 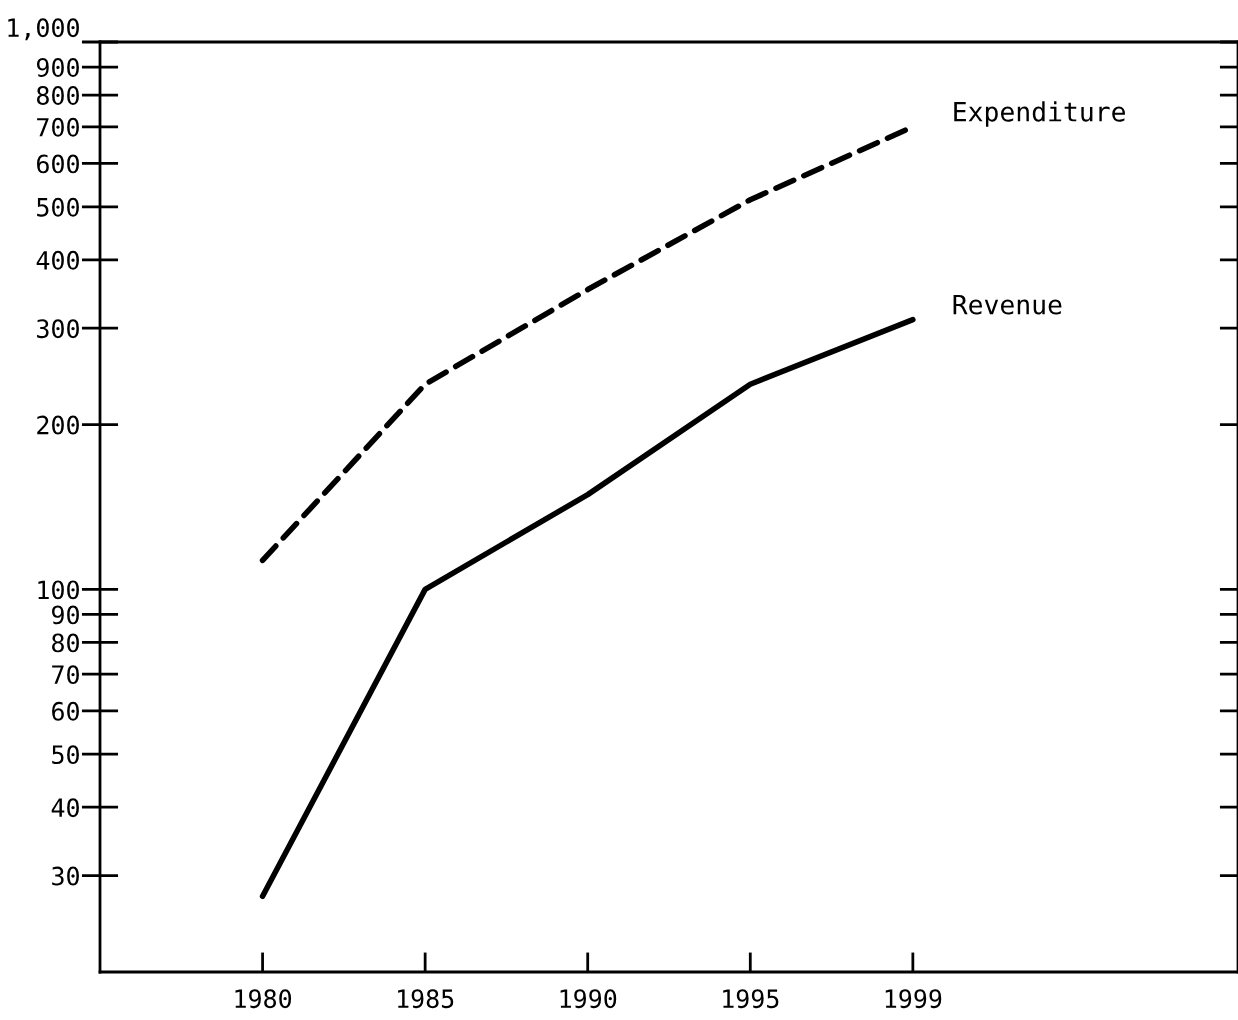 I want to click on y-tick-label: 90, so click(x=65, y=615).